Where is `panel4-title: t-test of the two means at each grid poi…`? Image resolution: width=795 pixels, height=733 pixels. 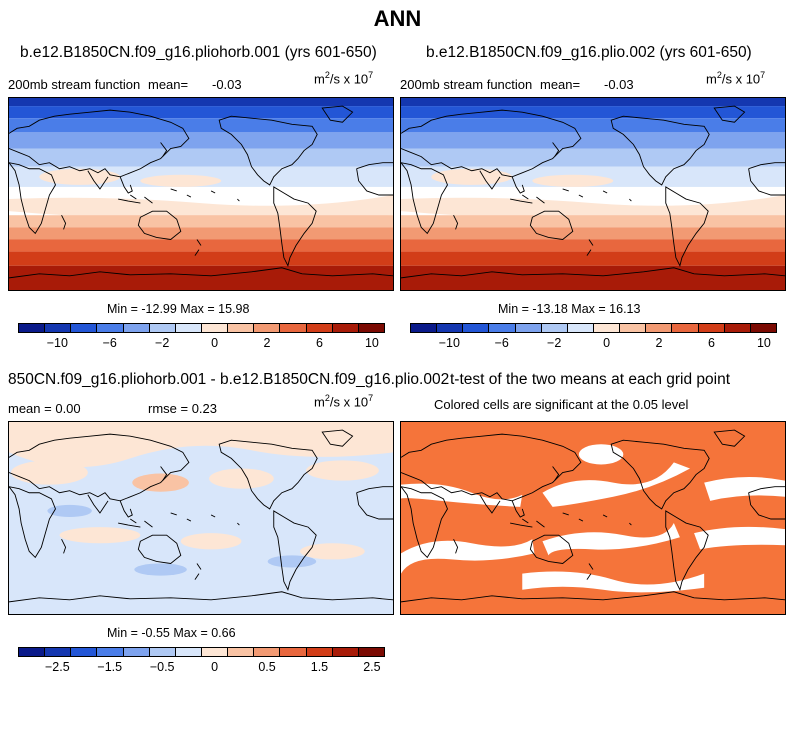 panel4-title: t-test of the two means at each grid poi… is located at coordinates (590, 379).